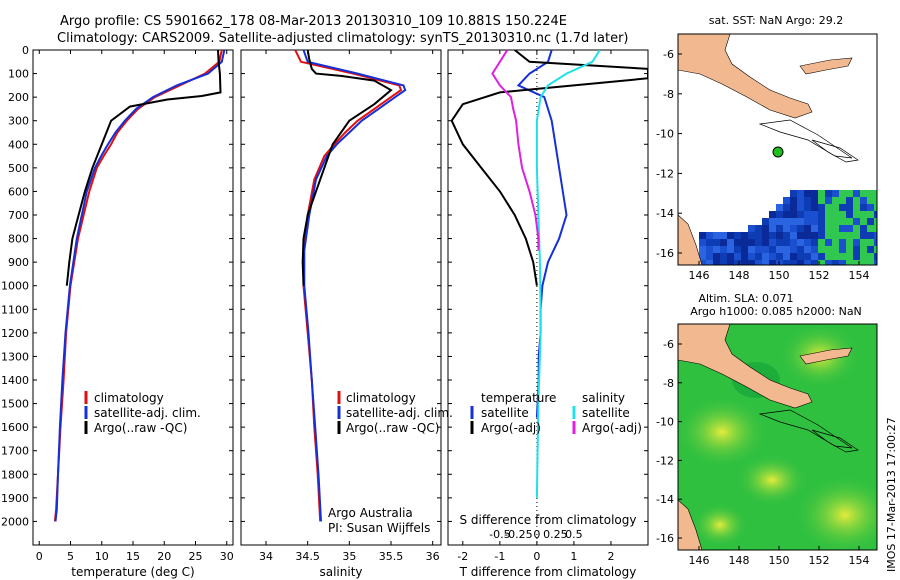 The width and height of the screenshot is (900, 580). Describe the element at coordinates (745, 76) in the screenshot. I see `new-guinea-land` at that location.